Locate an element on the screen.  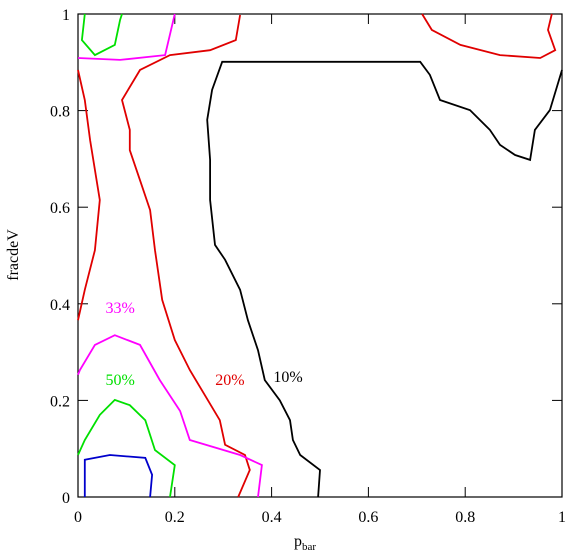
x-tick-label: 0.6 is located at coordinates (368, 517).